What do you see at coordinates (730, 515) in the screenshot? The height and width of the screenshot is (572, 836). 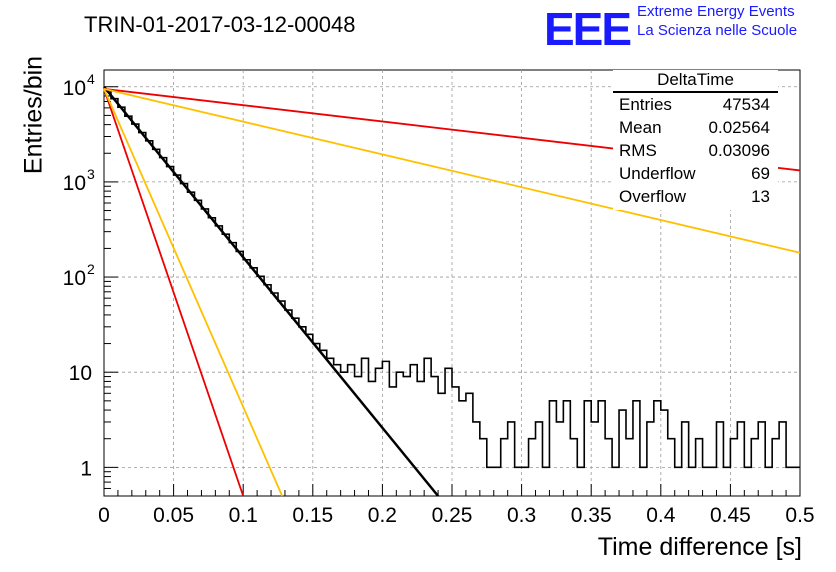 I see `x-tick-label: 0.45` at bounding box center [730, 515].